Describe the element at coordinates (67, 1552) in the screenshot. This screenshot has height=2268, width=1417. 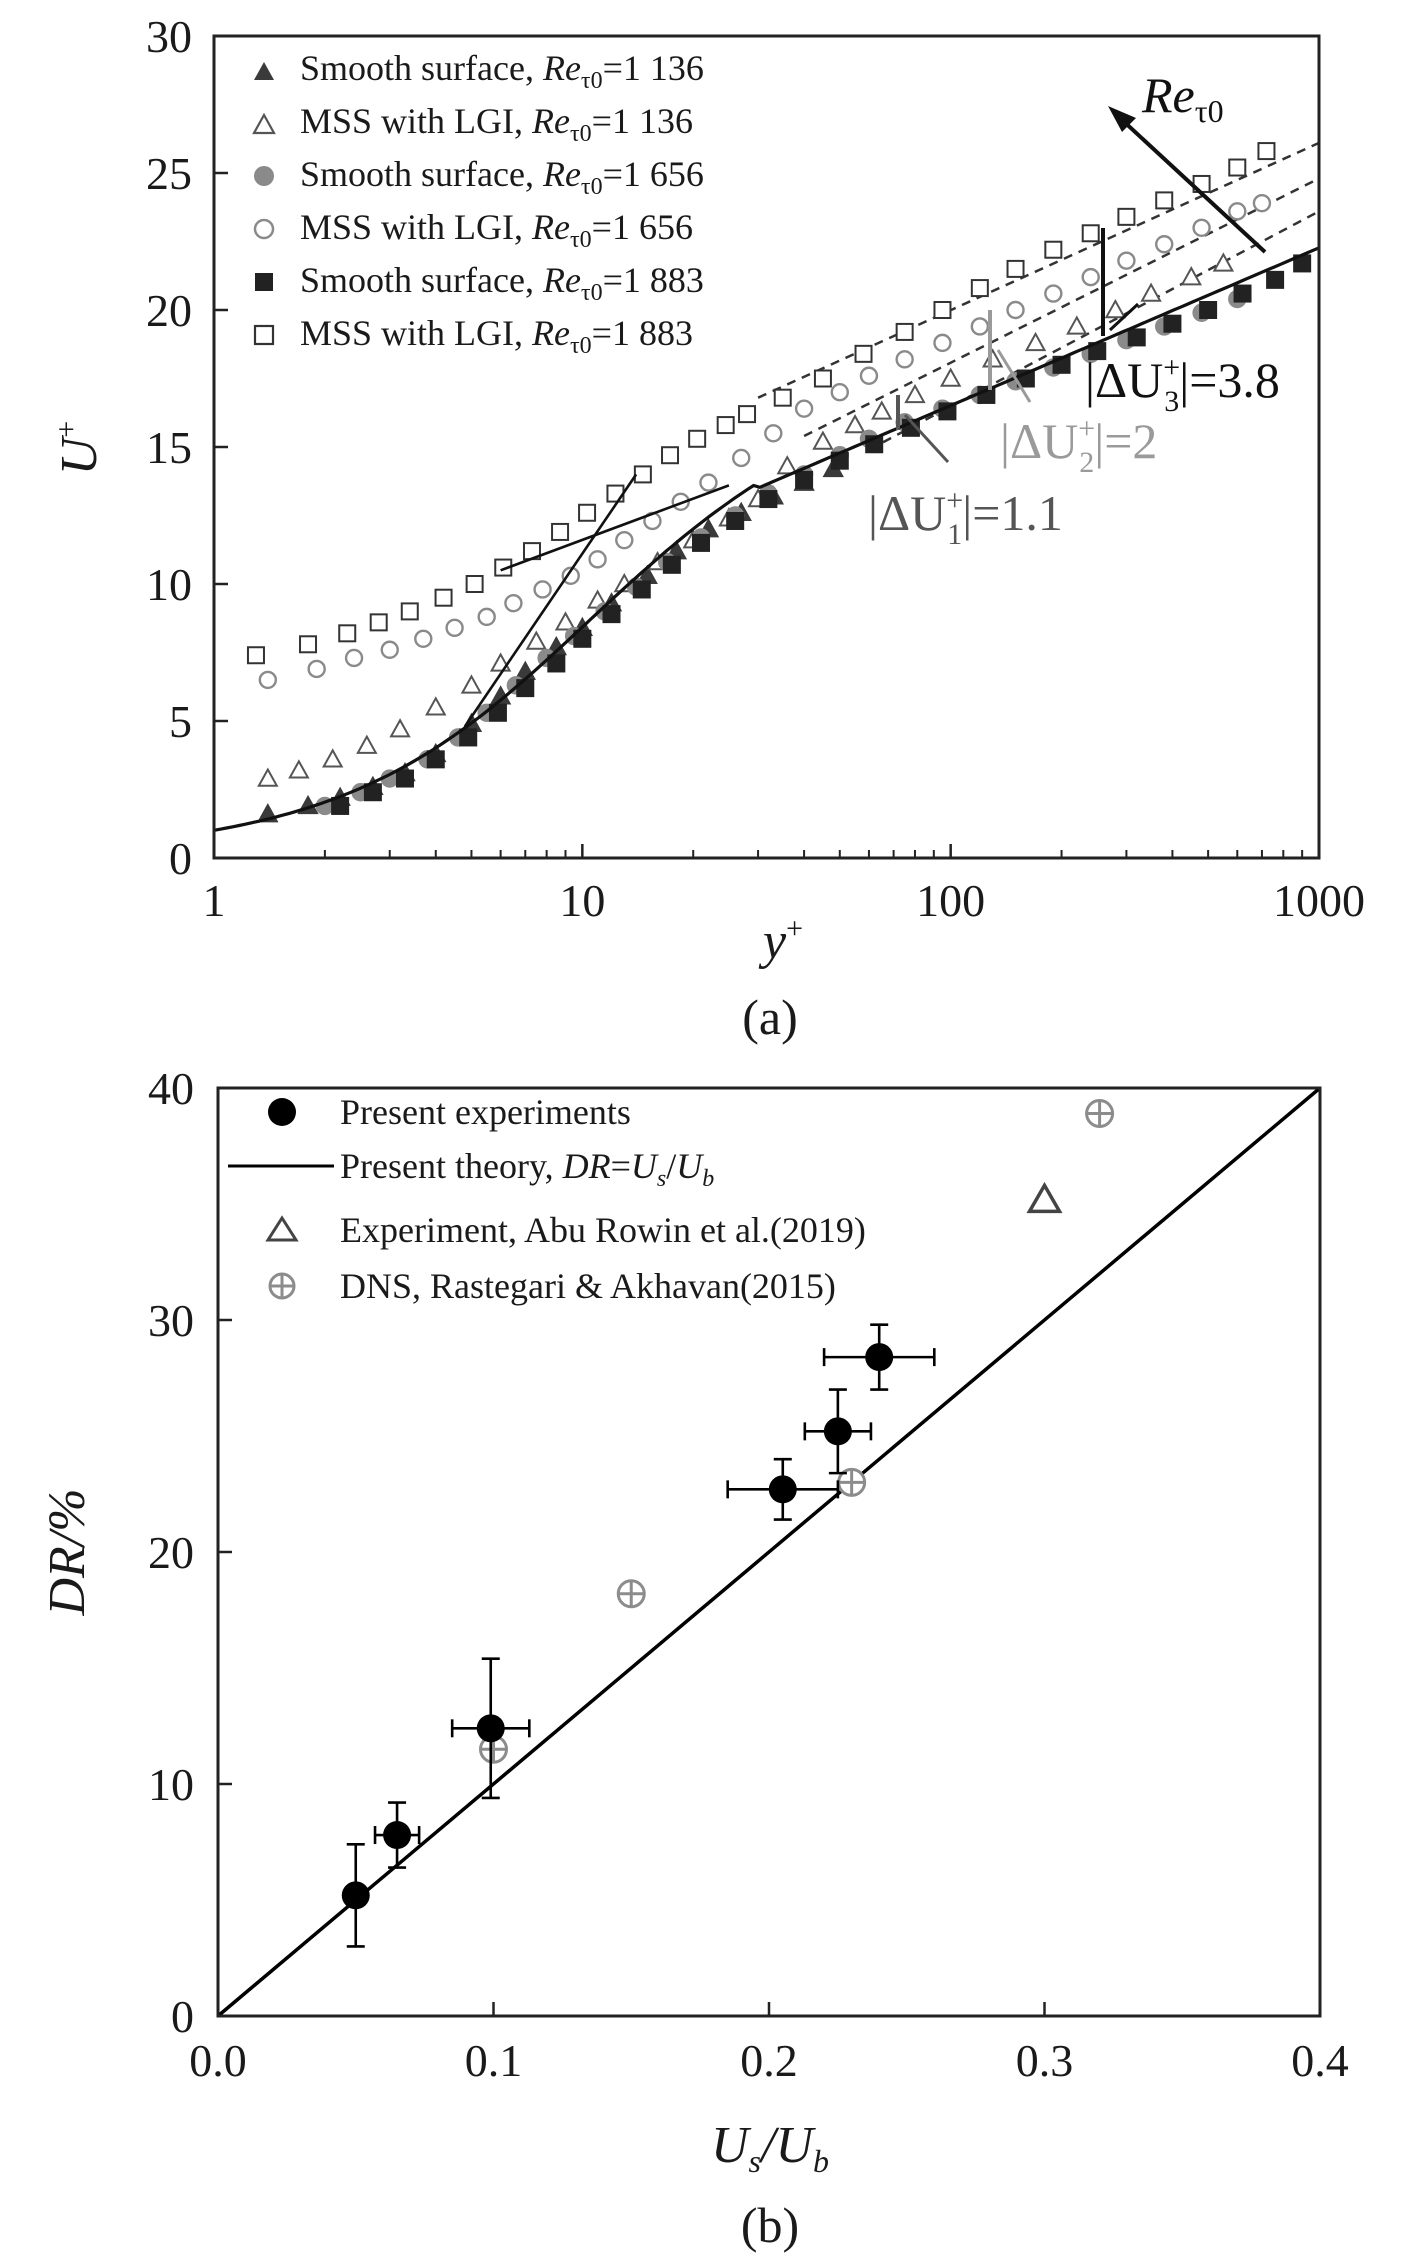
I see `panel-b-y-axis-label: DR/%` at that location.